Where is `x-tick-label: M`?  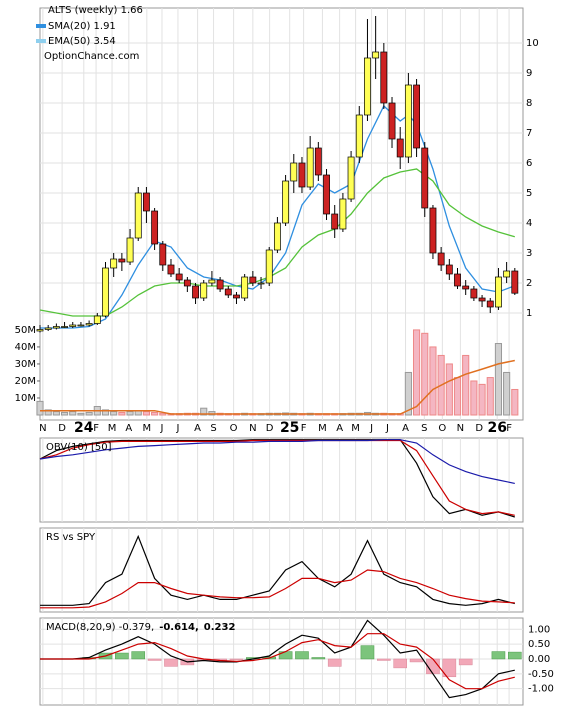 x-tick-label: M is located at coordinates (322, 428).